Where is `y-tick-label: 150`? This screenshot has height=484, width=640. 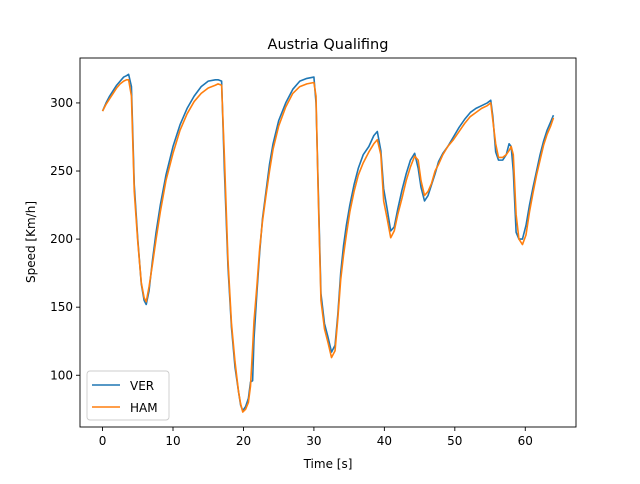 y-tick-label: 150 is located at coordinates (61, 307).